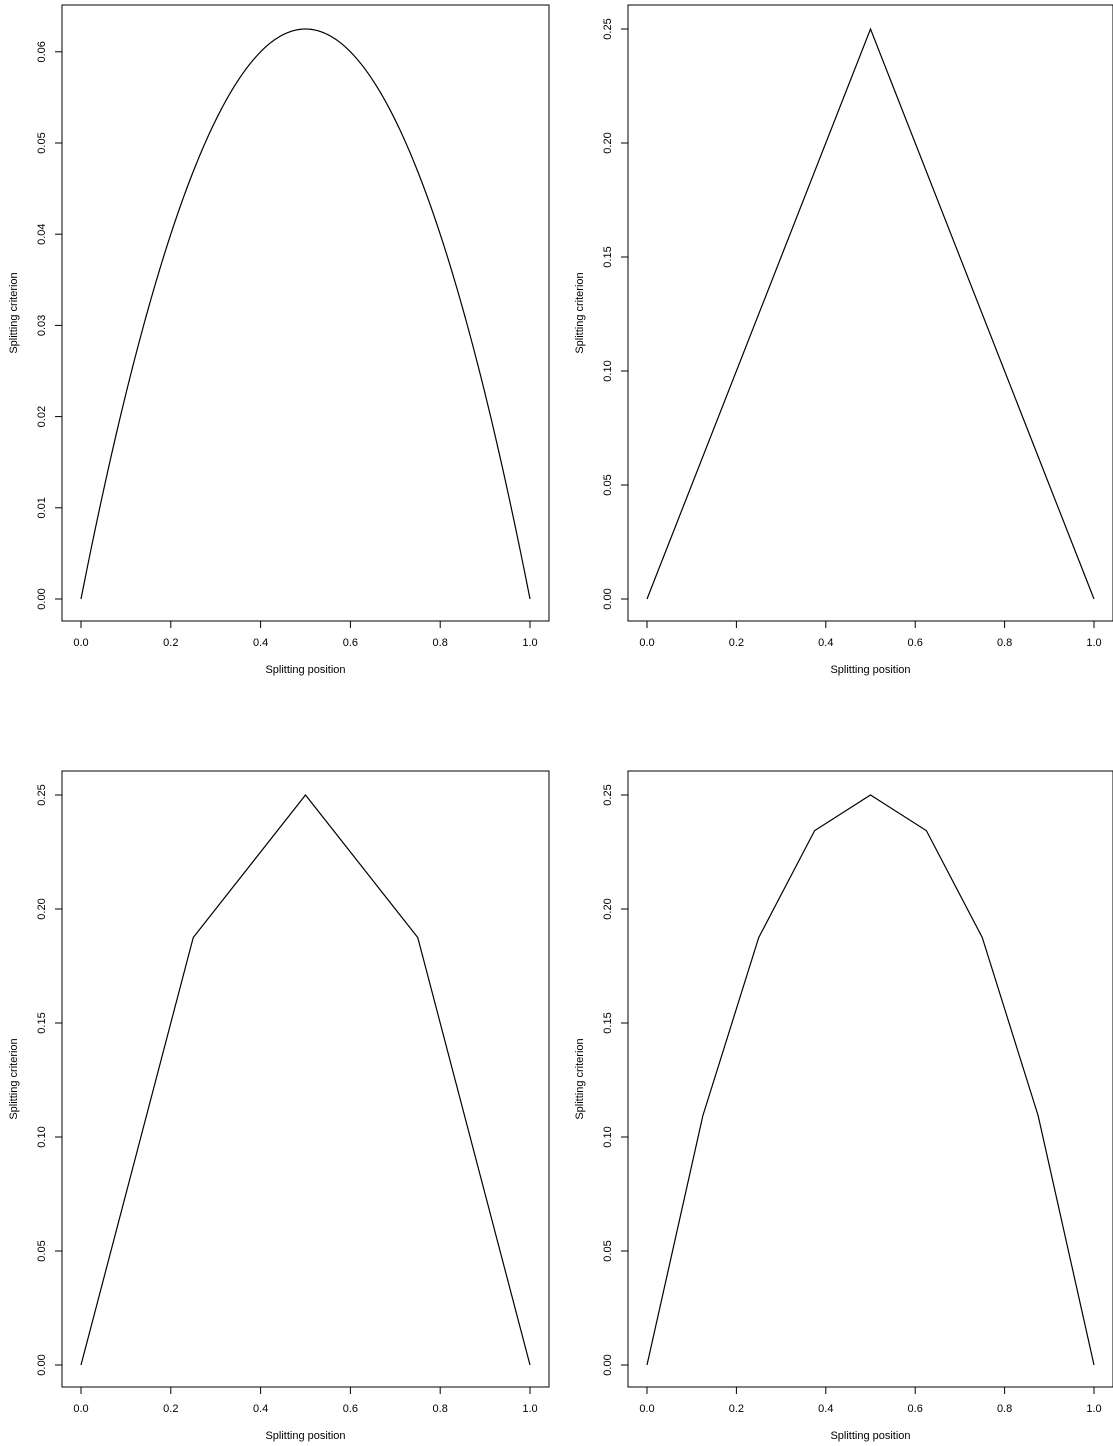 The height and width of the screenshot is (1446, 1113). What do you see at coordinates (42, 325) in the screenshot?
I see `y-tick-label: 0.03` at bounding box center [42, 325].